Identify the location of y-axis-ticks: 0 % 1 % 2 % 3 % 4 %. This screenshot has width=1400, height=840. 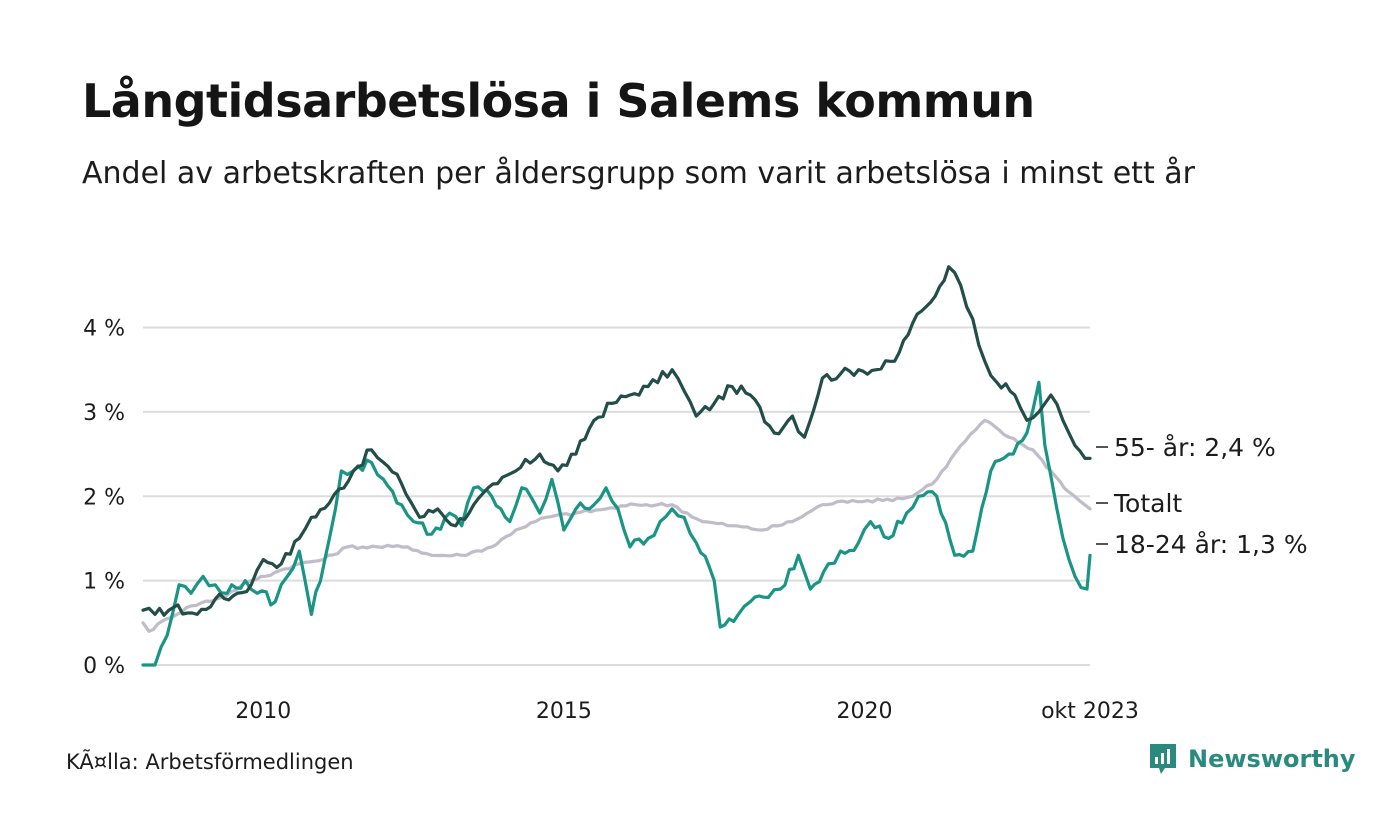
(104, 498).